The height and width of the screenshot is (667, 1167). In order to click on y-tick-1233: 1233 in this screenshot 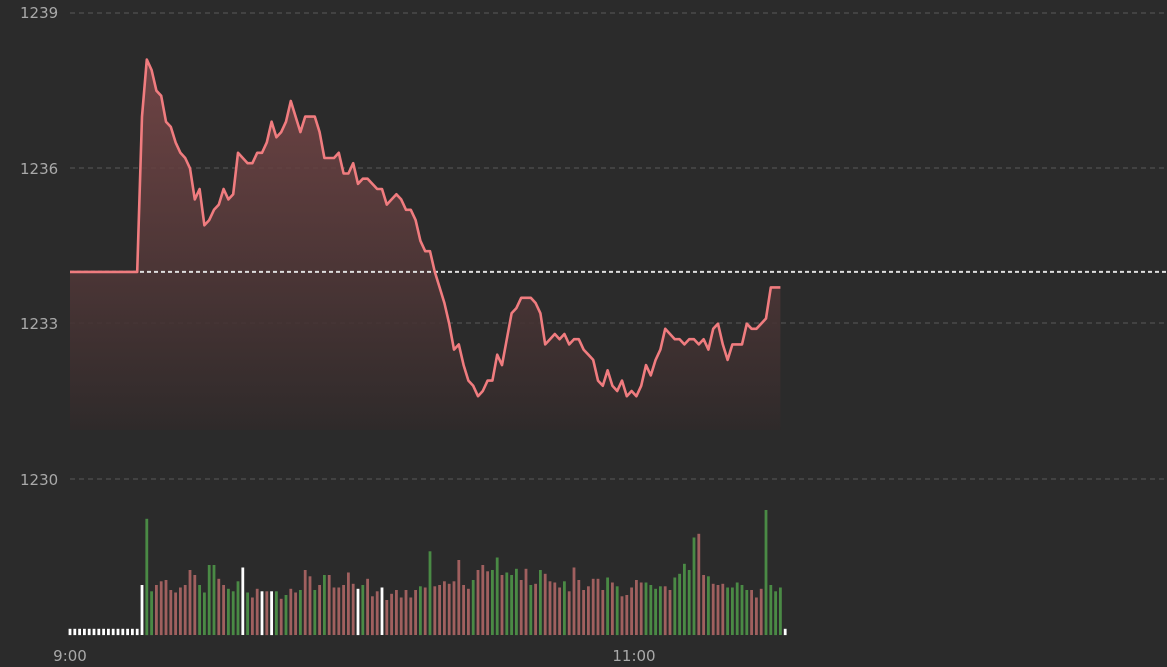, I will do `click(39, 324)`.